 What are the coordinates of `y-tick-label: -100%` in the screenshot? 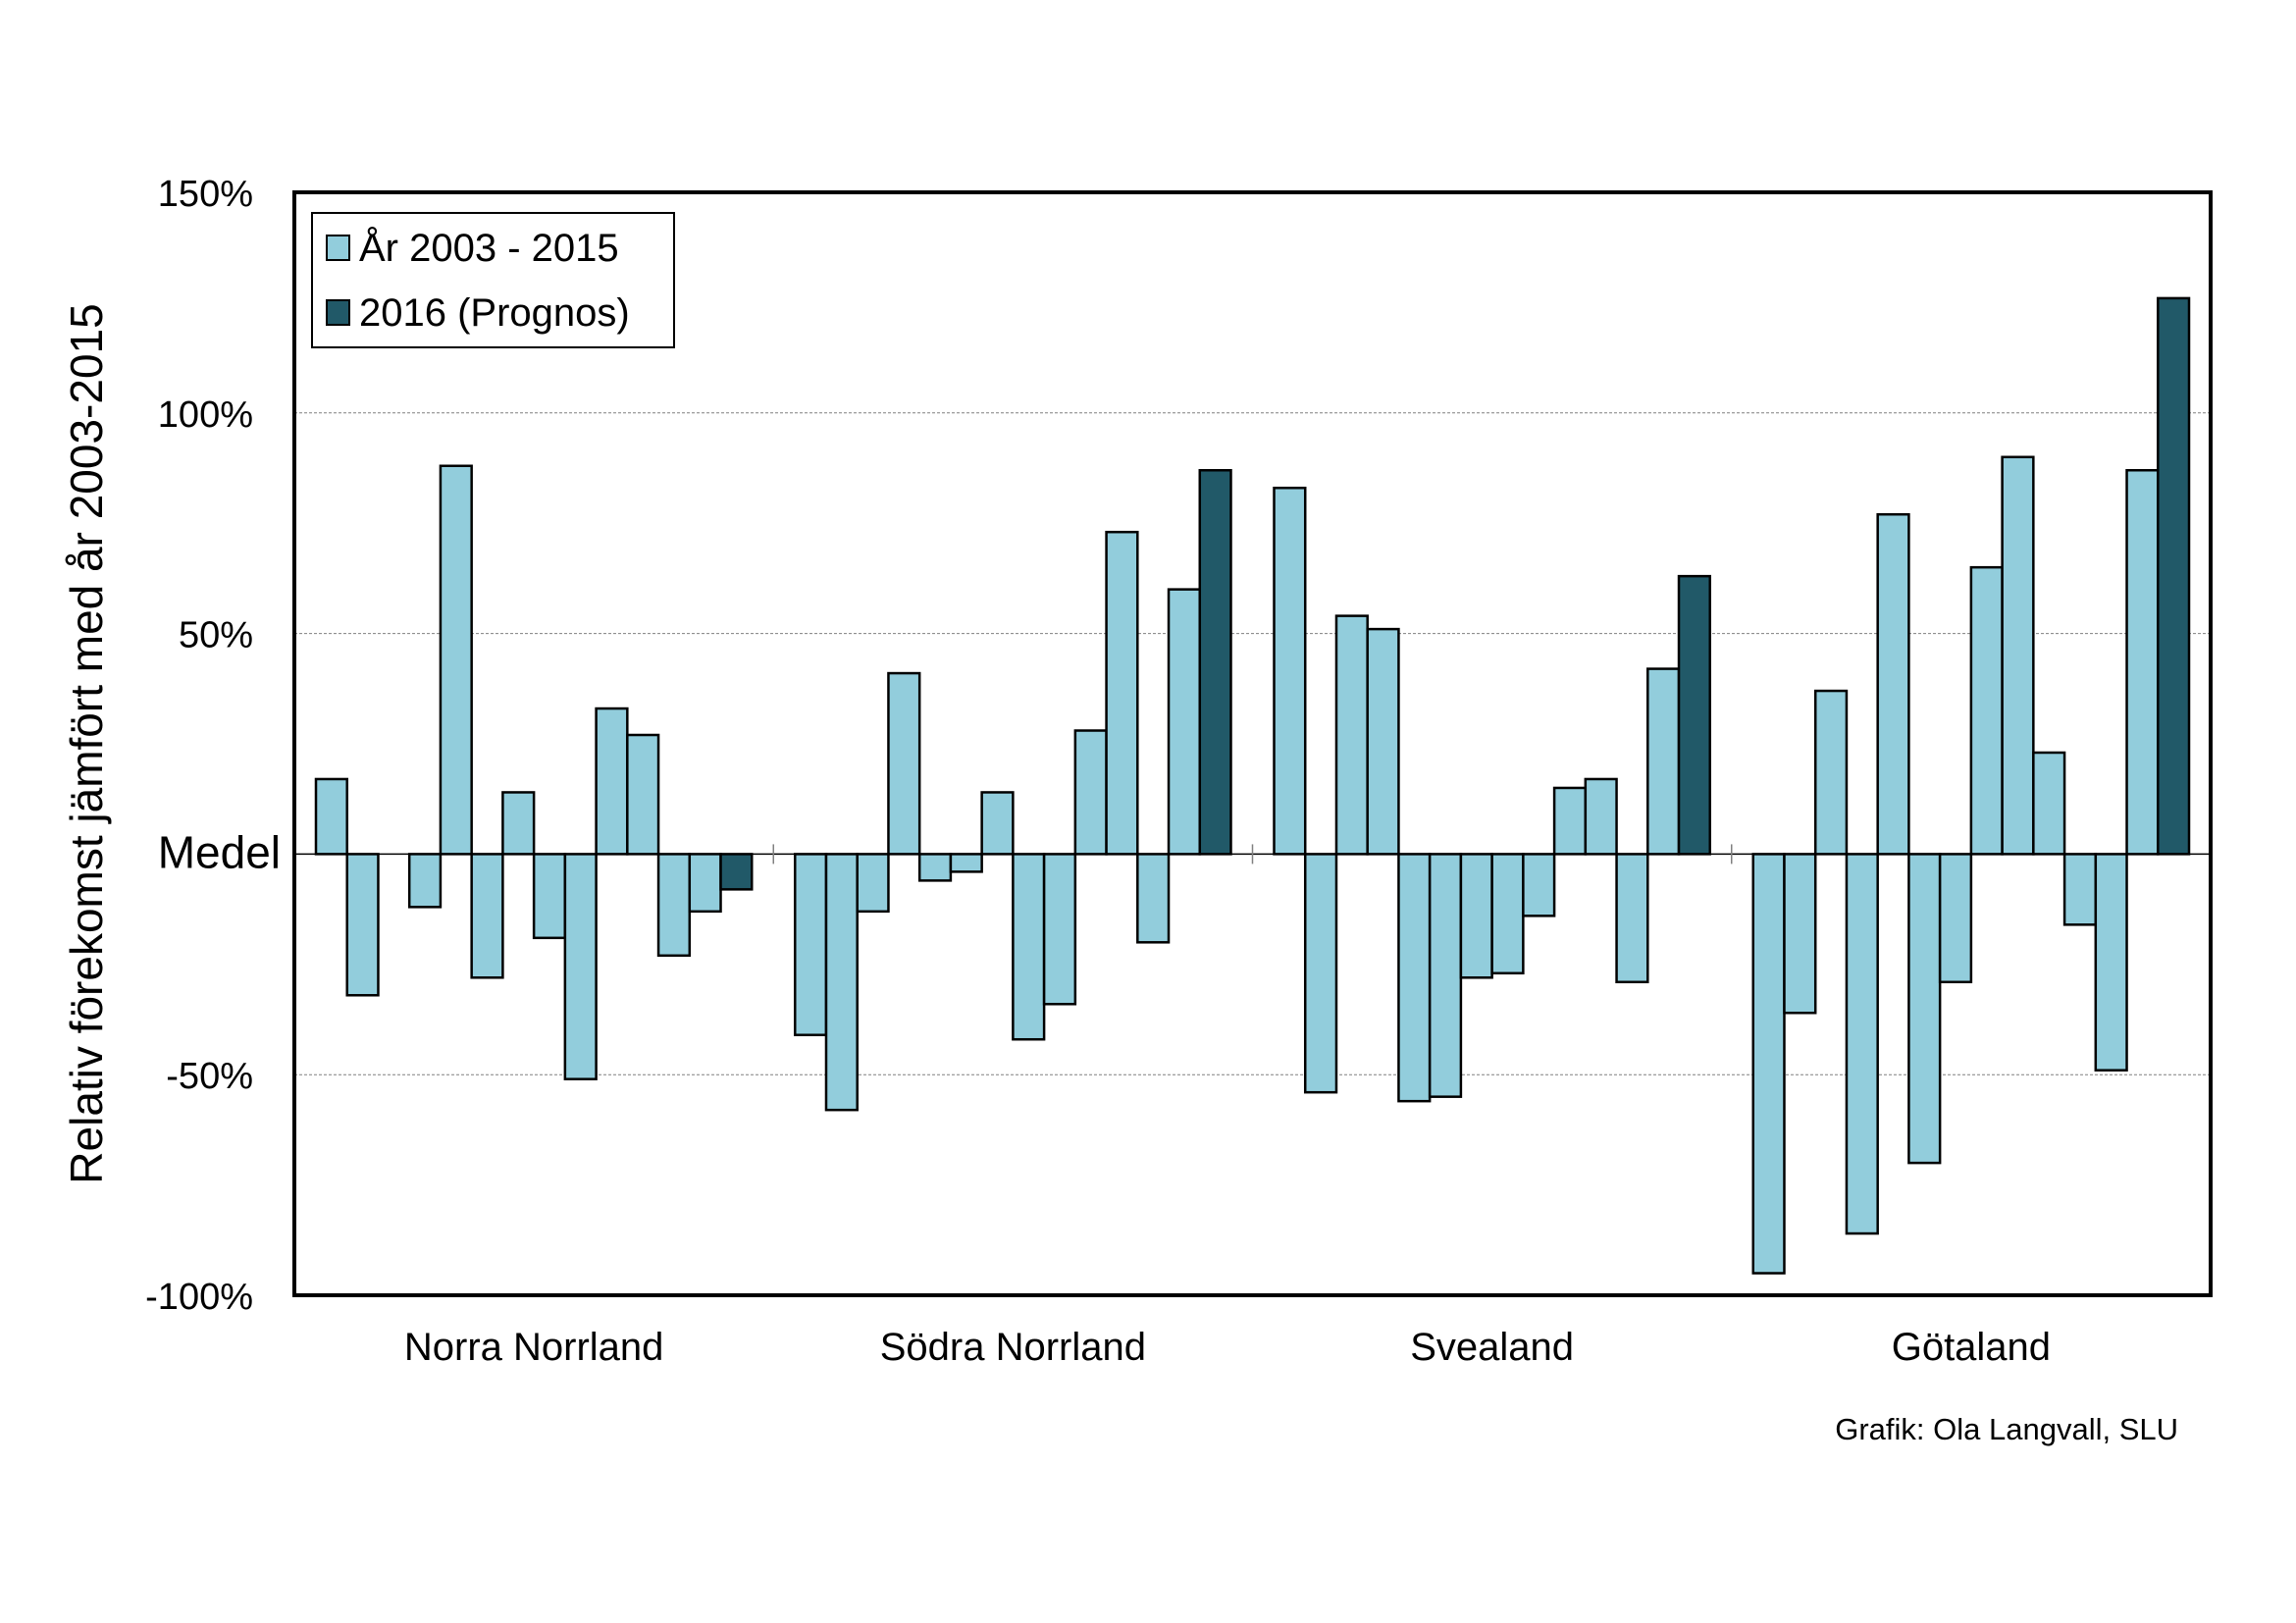 It's located at (199, 1297).